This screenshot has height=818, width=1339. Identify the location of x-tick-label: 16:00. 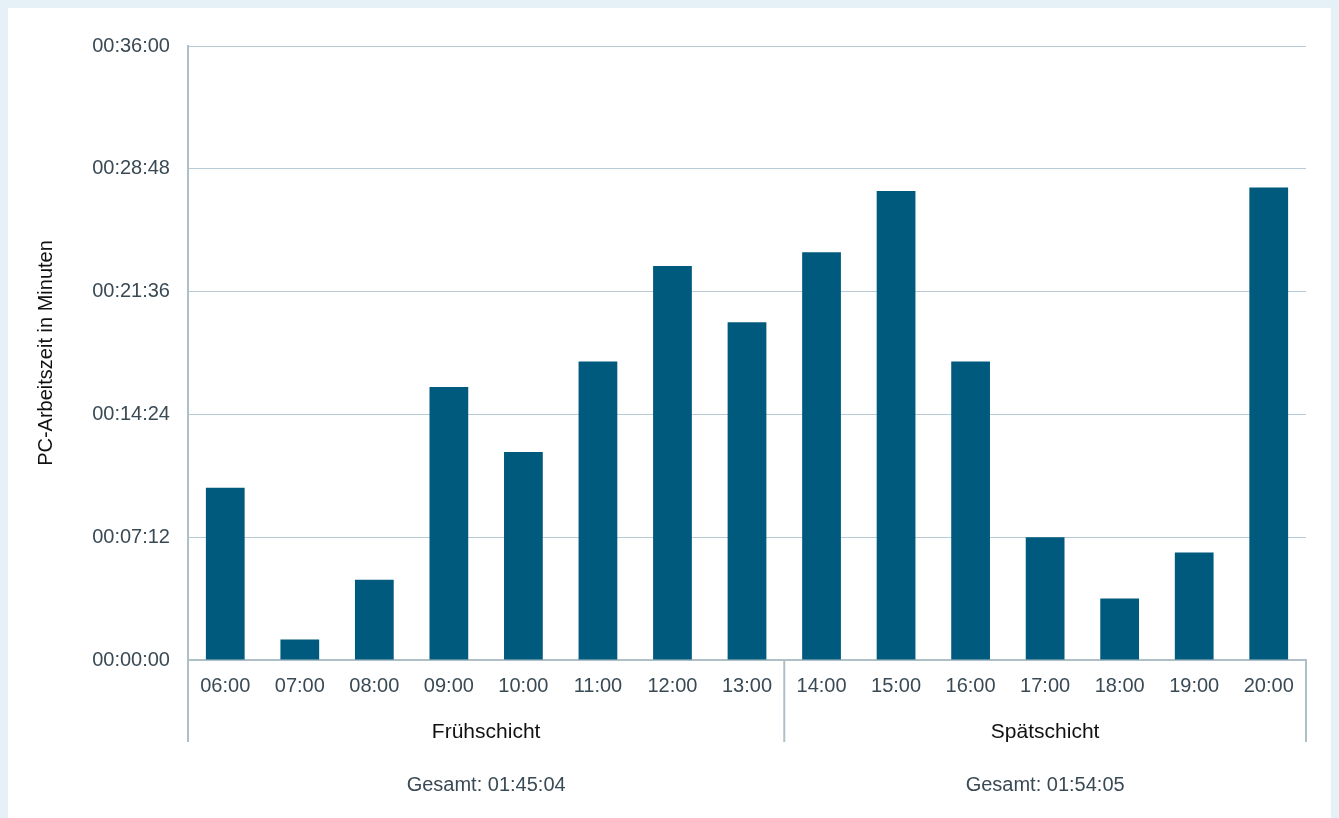
(970, 684).